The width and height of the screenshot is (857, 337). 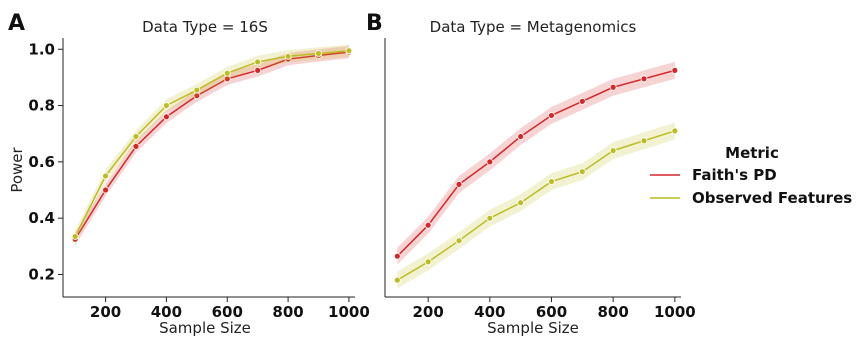 I want to click on panel-a-title: Data Type = 16S, so click(x=205, y=27).